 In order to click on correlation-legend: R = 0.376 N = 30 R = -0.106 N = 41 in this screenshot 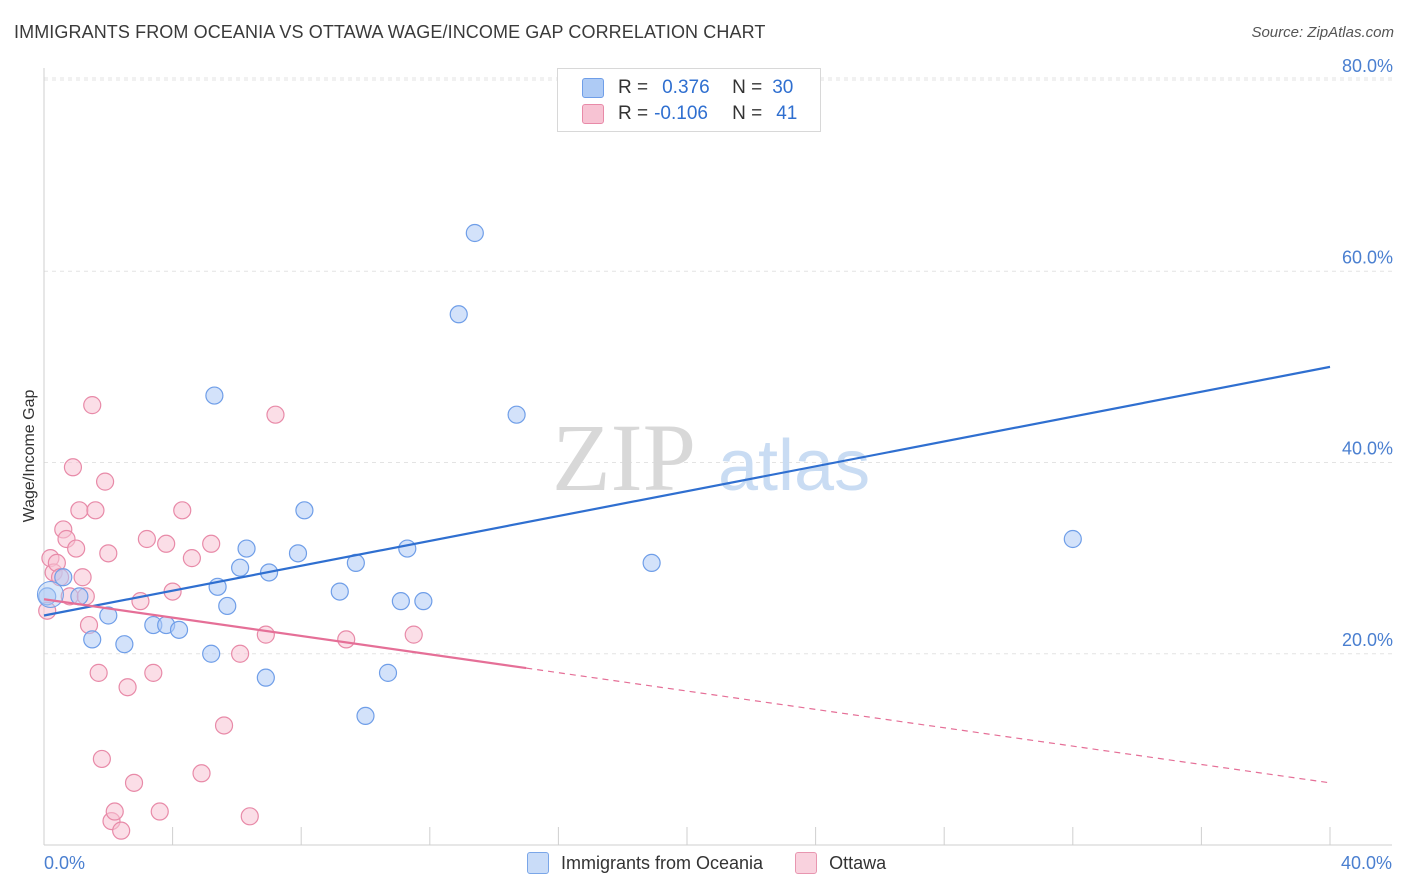, I will do `click(689, 100)`.